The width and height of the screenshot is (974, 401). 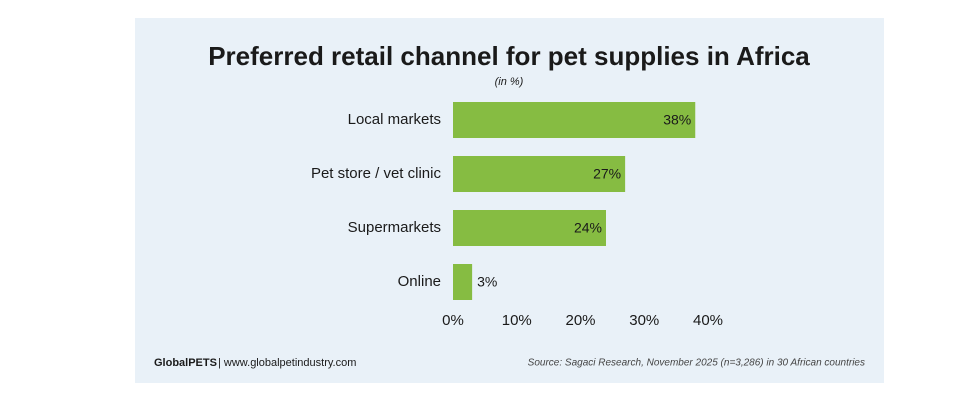 What do you see at coordinates (677, 120) in the screenshot?
I see `value-label: 38%` at bounding box center [677, 120].